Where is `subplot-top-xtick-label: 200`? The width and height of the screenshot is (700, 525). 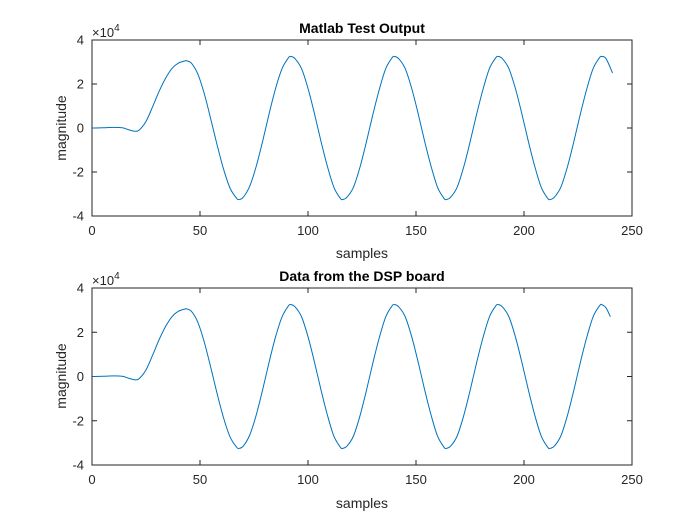 subplot-top-xtick-label: 200 is located at coordinates (524, 230).